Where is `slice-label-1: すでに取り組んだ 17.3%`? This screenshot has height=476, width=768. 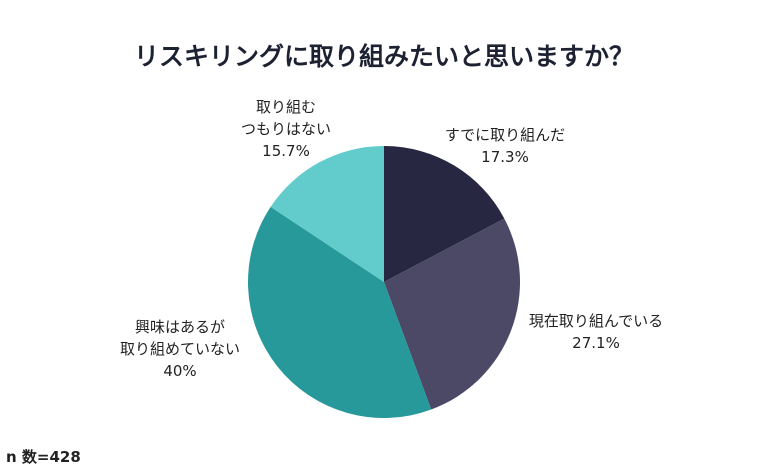 slice-label-1: すでに取り組んだ 17.3% is located at coordinates (505, 146).